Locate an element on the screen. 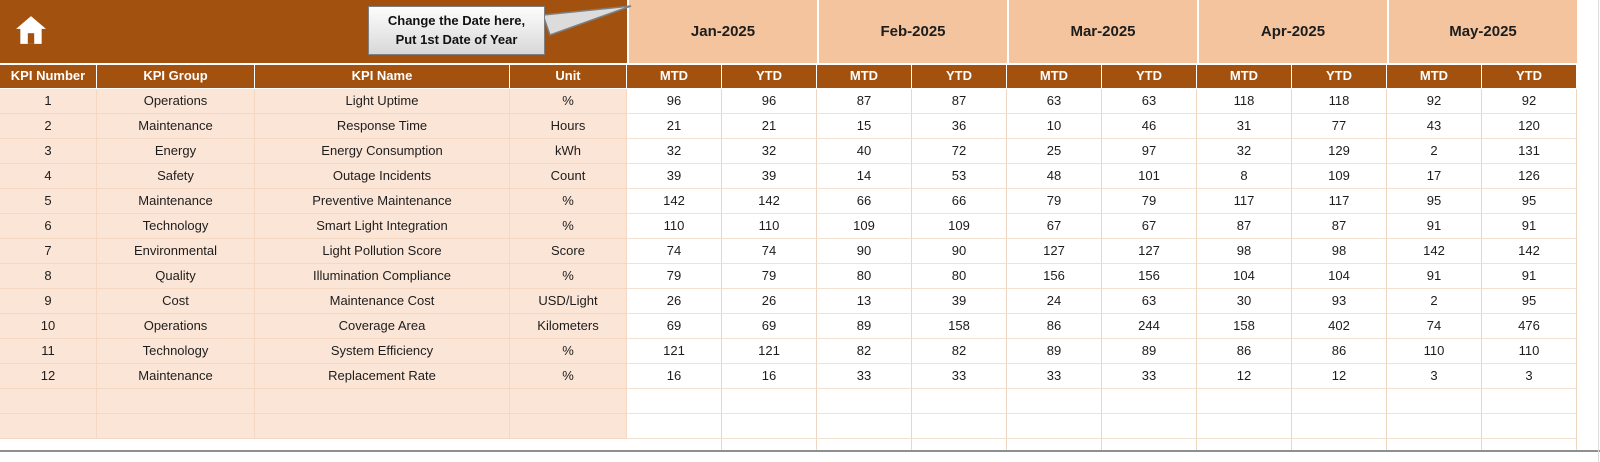 This screenshot has width=1600, height=462. cell-unit: kWh is located at coordinates (568, 151).